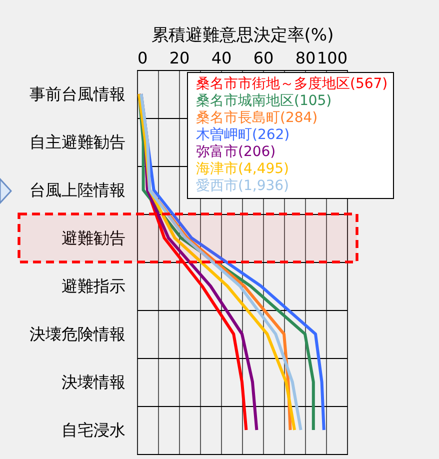  I want to click on y-tick-label: 避難勧告, so click(94, 238).